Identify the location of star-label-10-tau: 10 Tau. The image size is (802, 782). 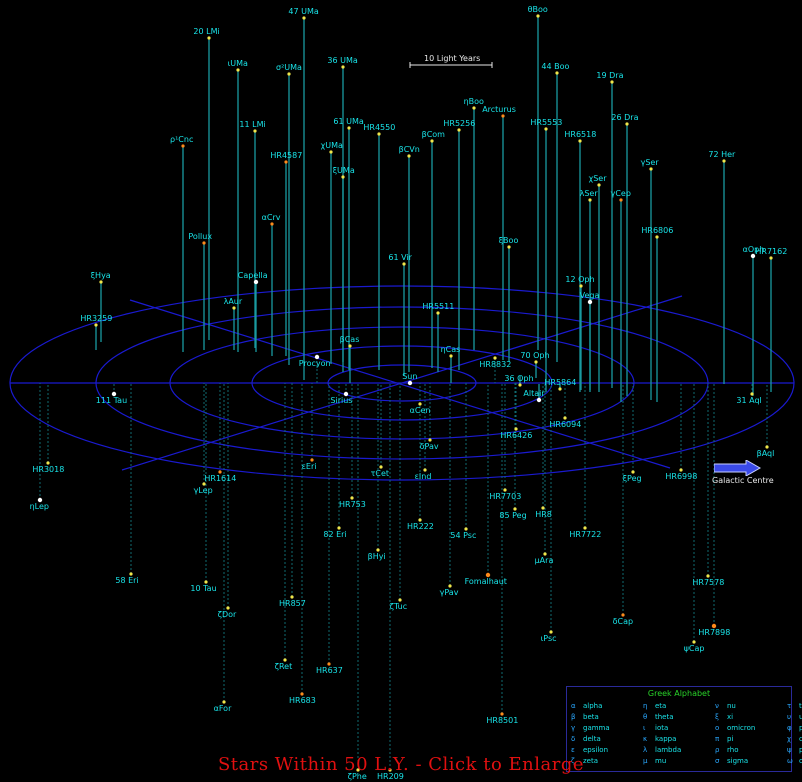
(203, 588).